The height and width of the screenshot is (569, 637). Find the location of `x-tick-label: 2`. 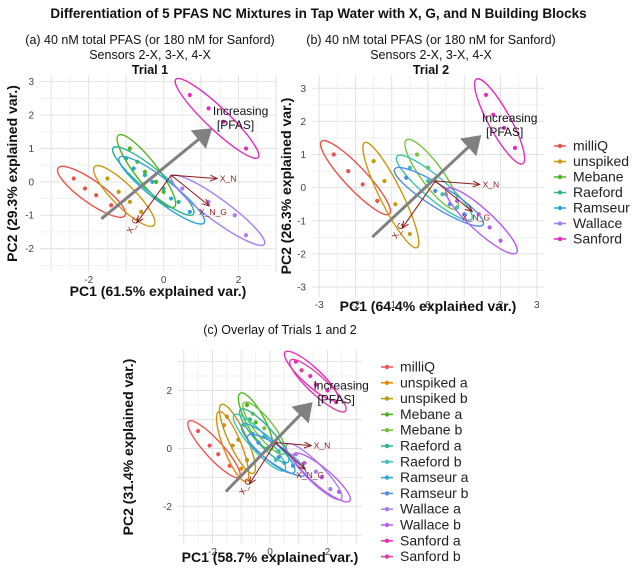

x-tick-label: 2 is located at coordinates (239, 280).